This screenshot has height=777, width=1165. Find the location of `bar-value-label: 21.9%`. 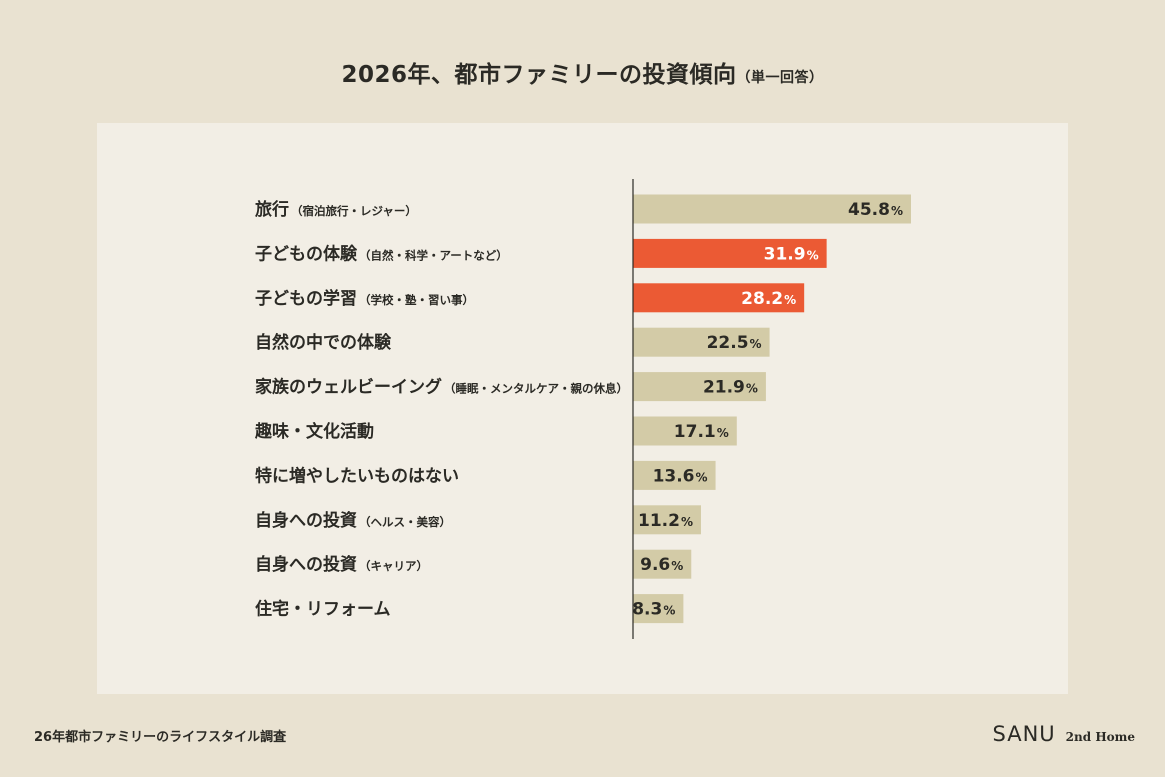

bar-value-label: 21.9% is located at coordinates (730, 388).